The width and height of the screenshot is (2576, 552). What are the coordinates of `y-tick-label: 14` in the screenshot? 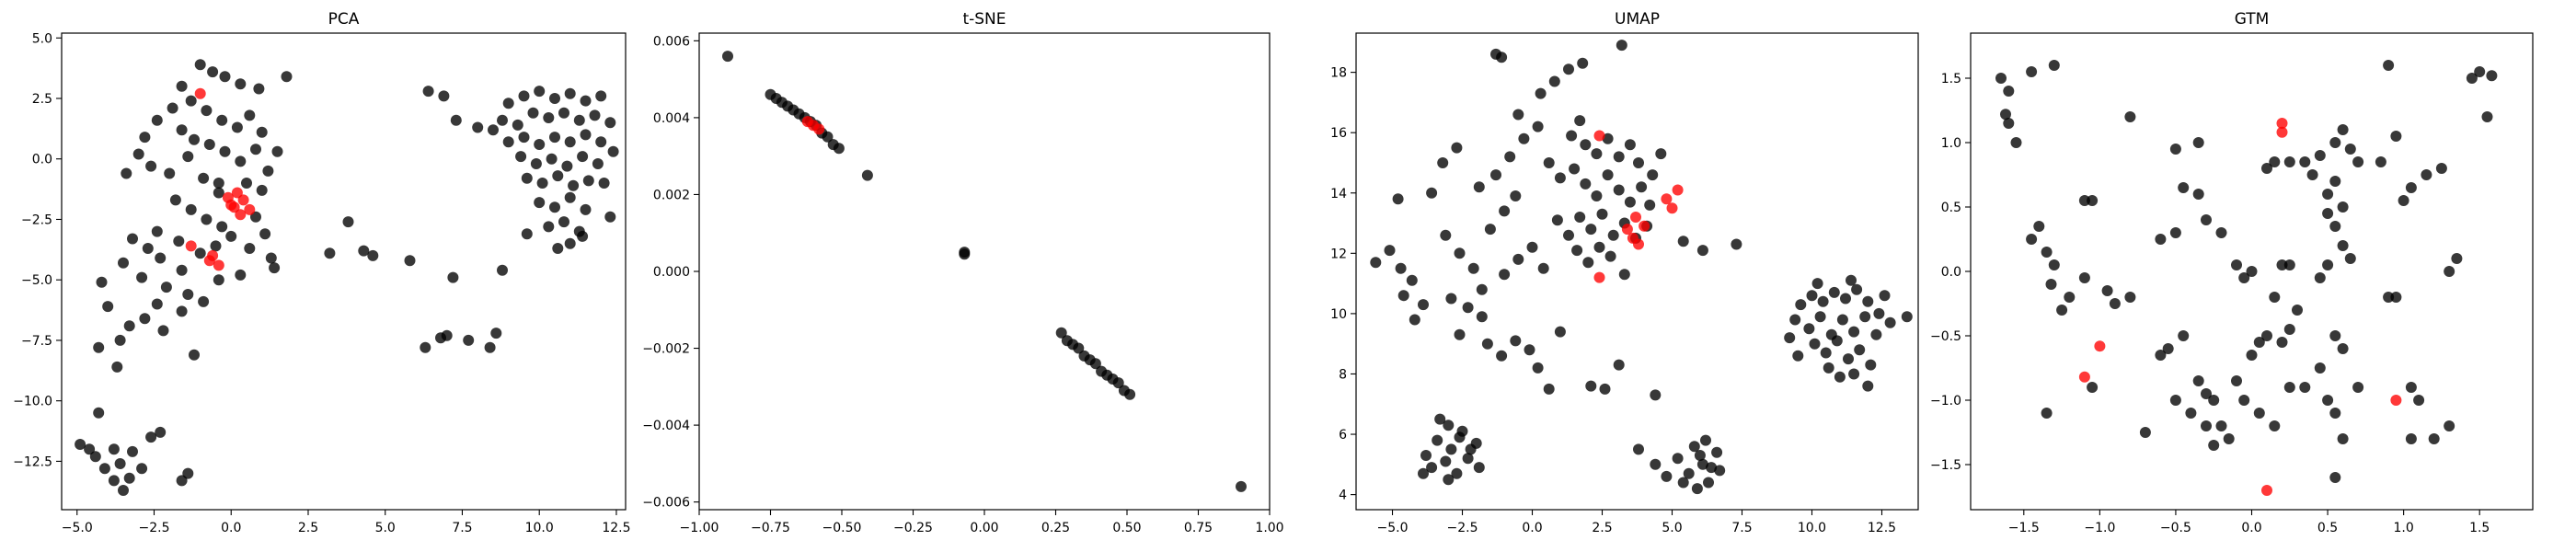 It's located at (1338, 194).